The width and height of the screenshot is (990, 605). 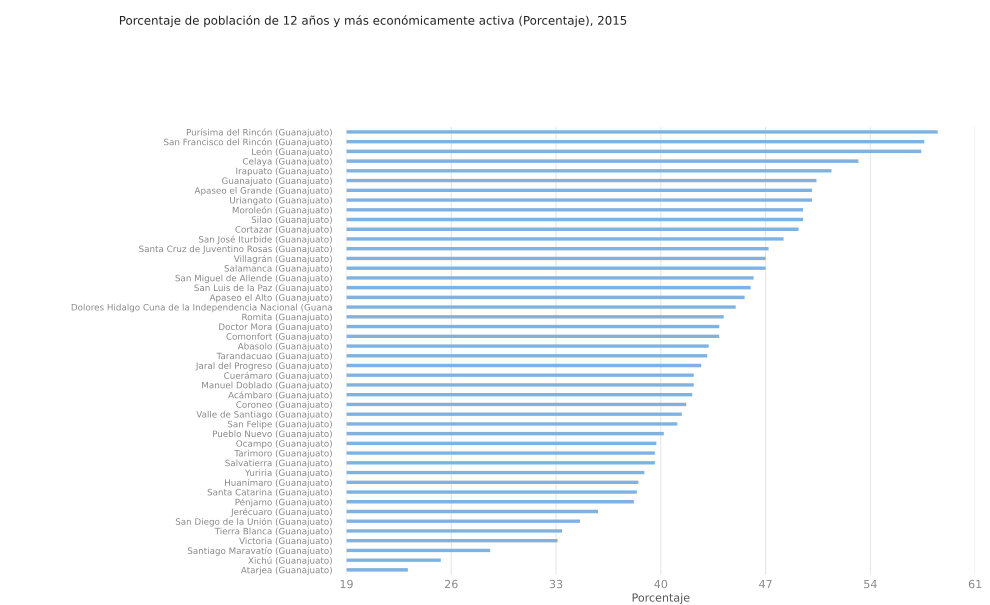 I want to click on y-tick-label: Coroneo (Guanajuato), so click(x=284, y=405).